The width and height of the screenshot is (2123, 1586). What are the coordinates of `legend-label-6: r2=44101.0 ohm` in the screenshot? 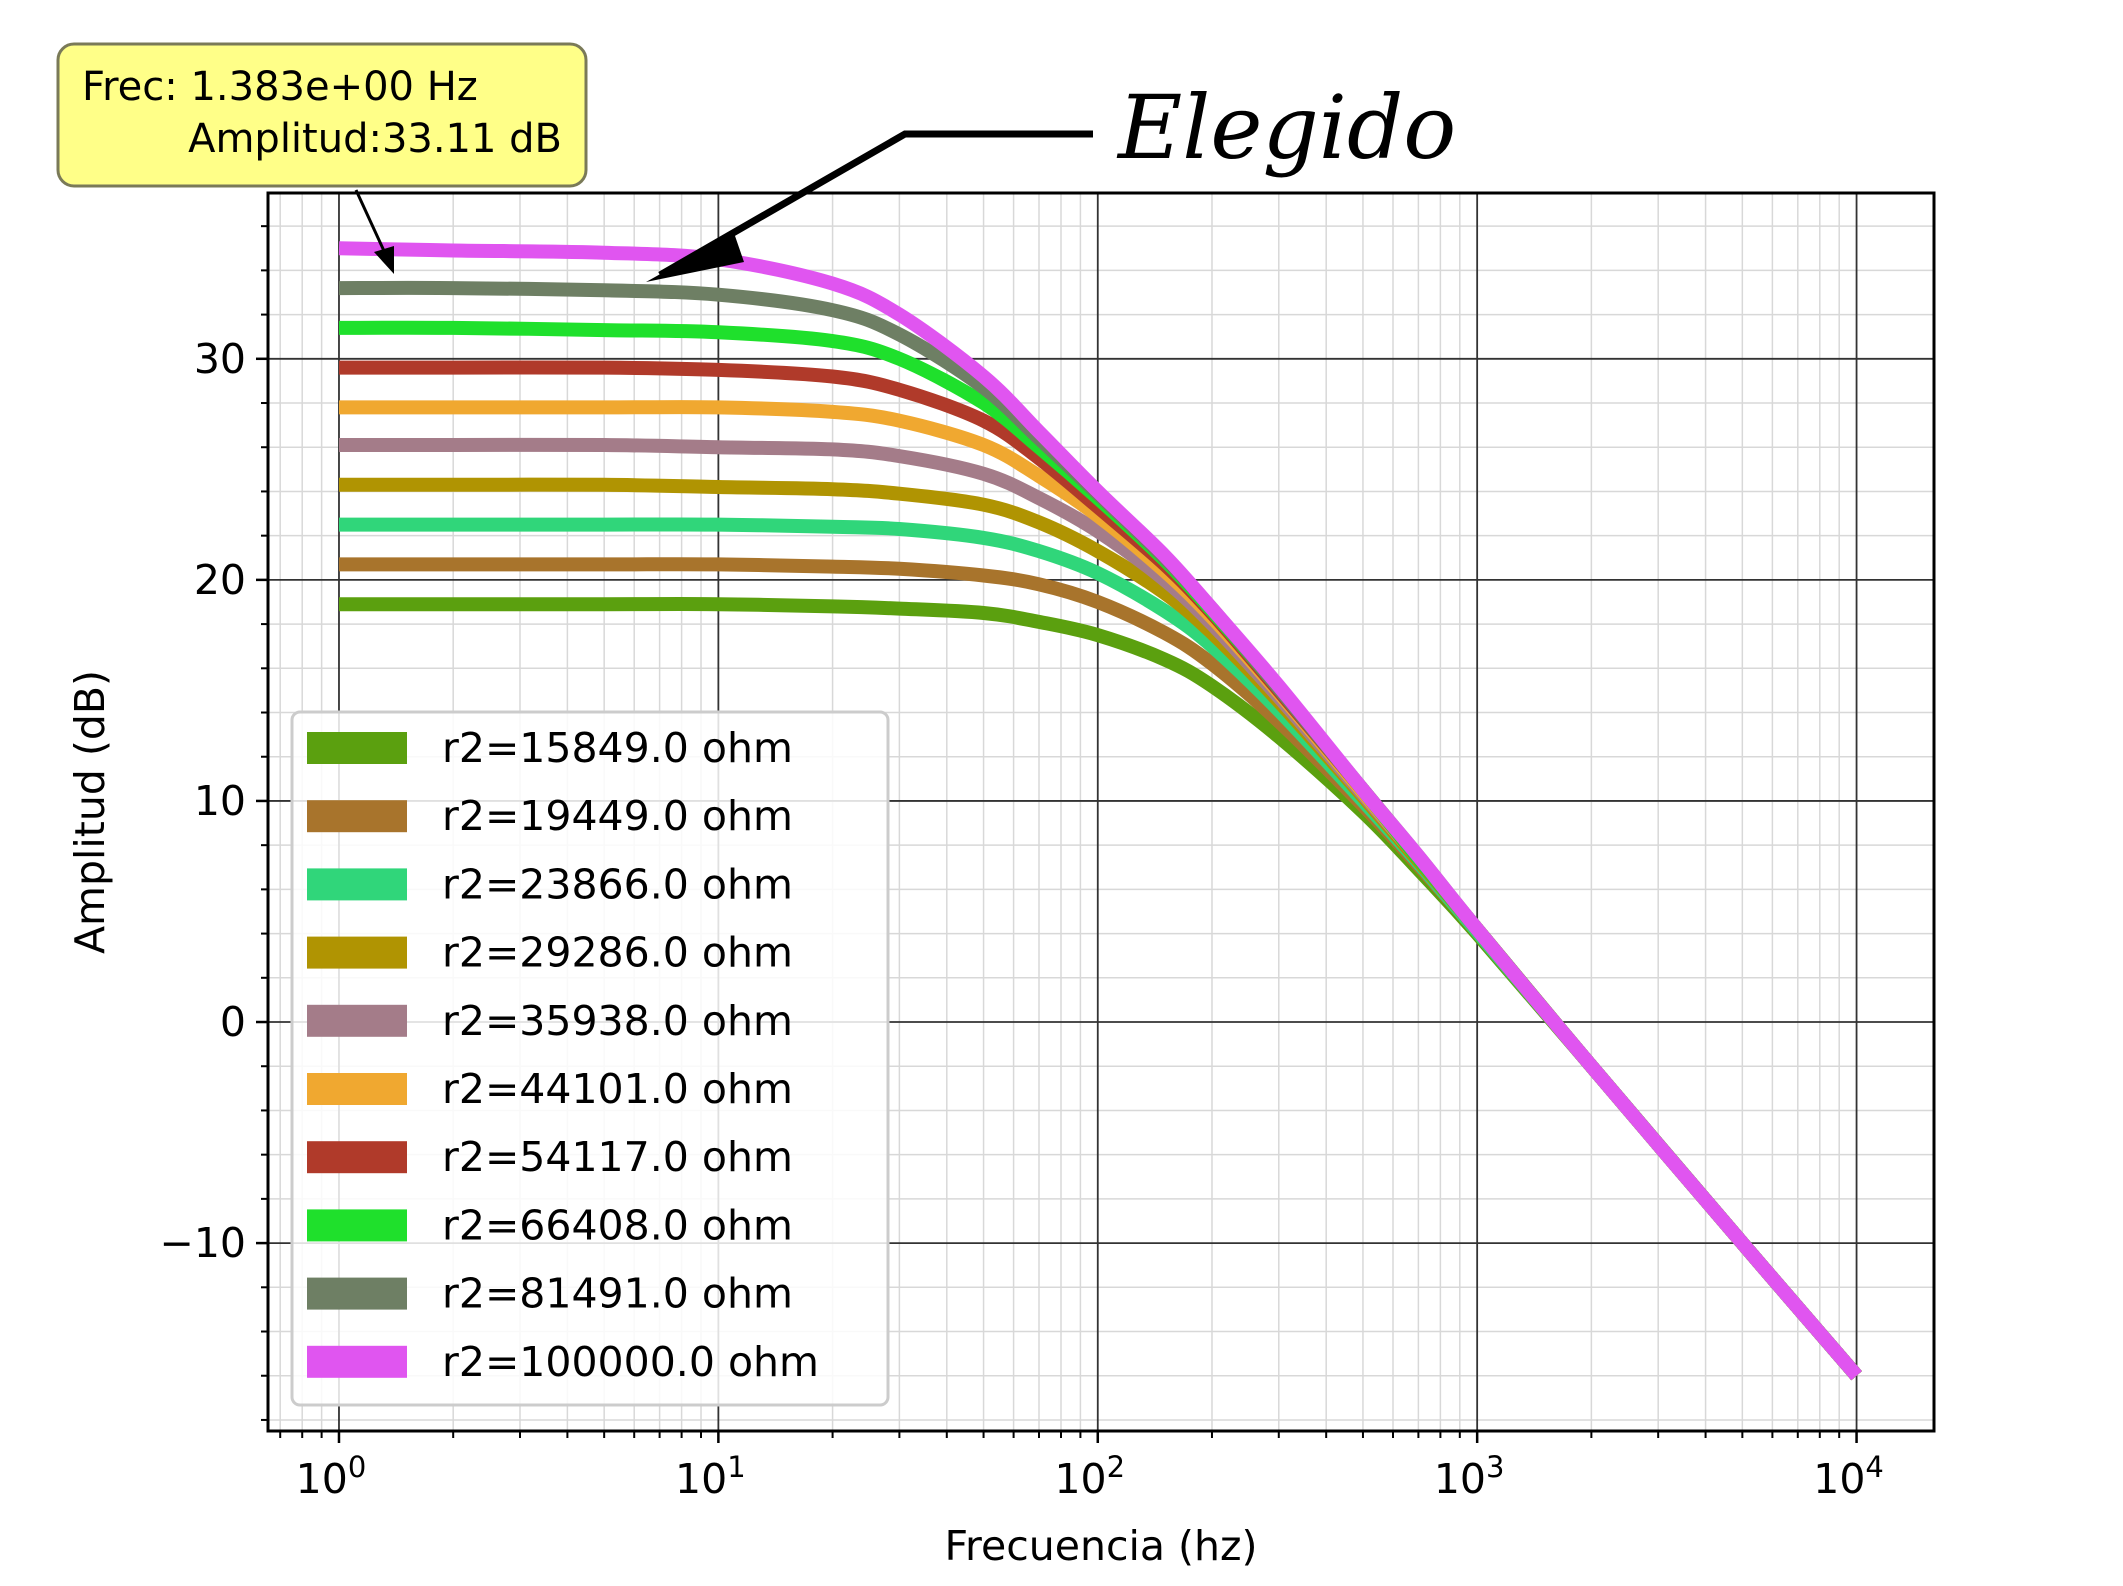 It's located at (617, 1089).